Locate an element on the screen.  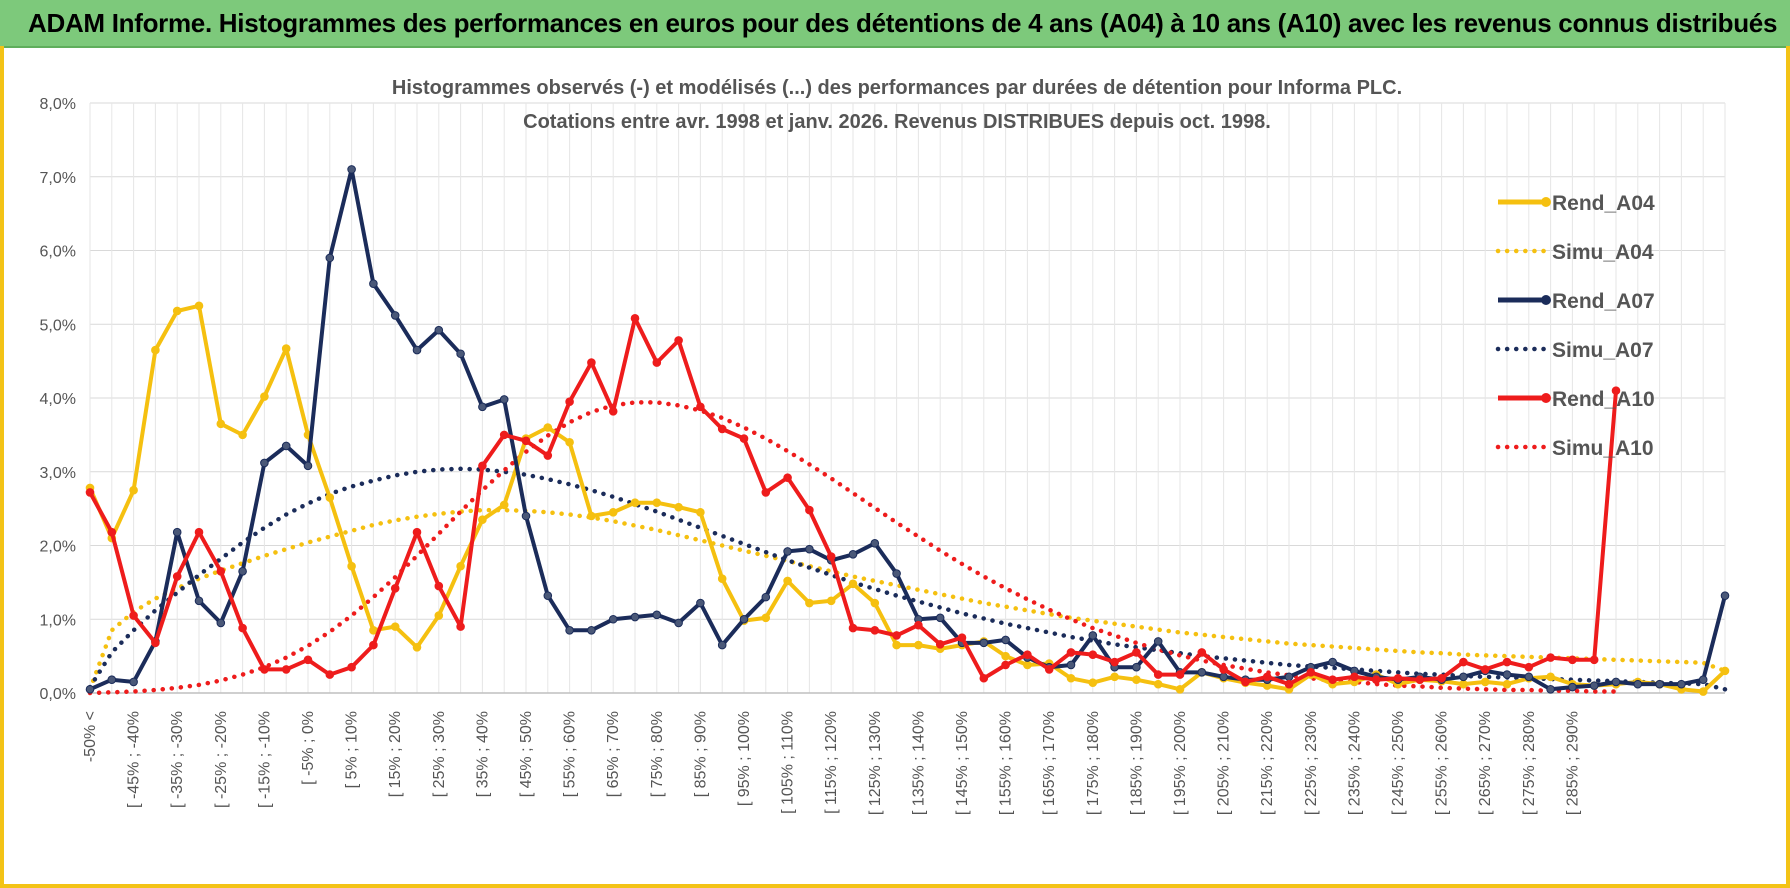
x-tick-label: [ 95% ; 100% is located at coordinates (744, 758).